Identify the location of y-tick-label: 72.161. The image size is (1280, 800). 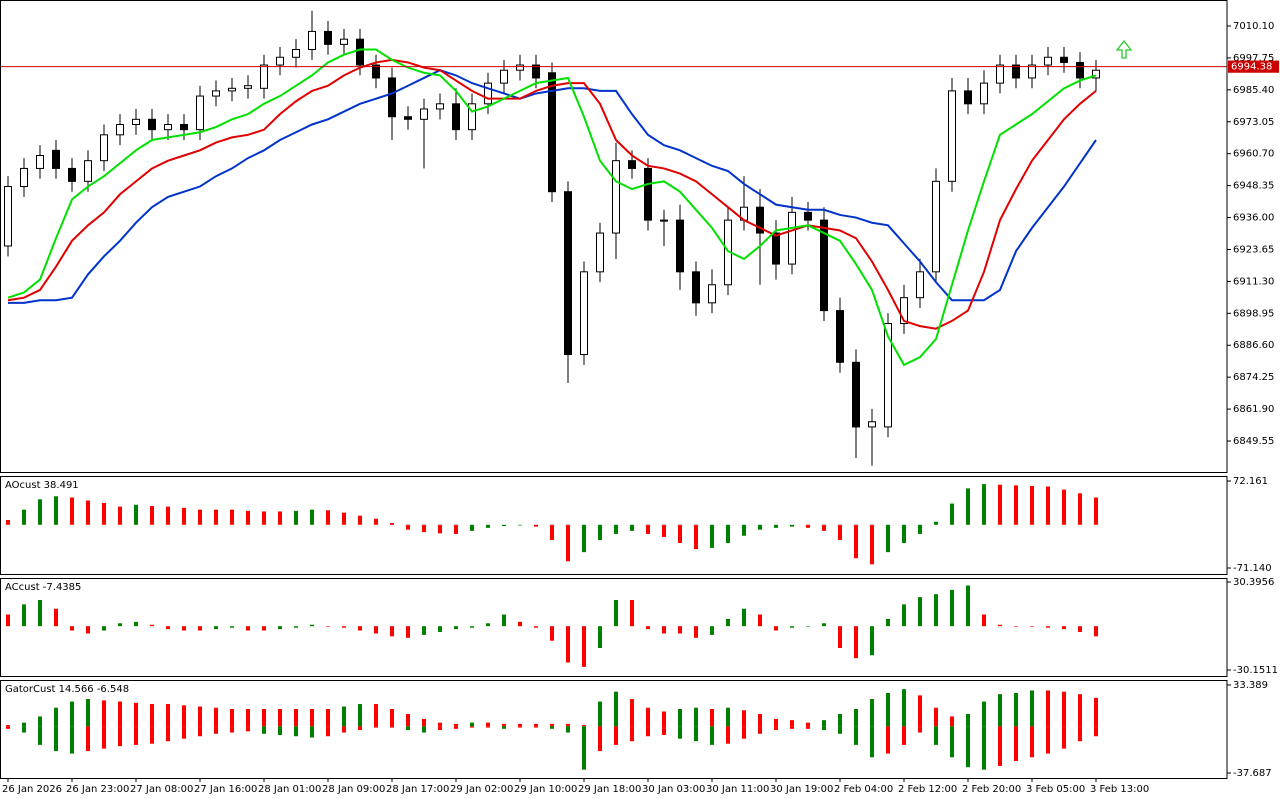
(1250, 481).